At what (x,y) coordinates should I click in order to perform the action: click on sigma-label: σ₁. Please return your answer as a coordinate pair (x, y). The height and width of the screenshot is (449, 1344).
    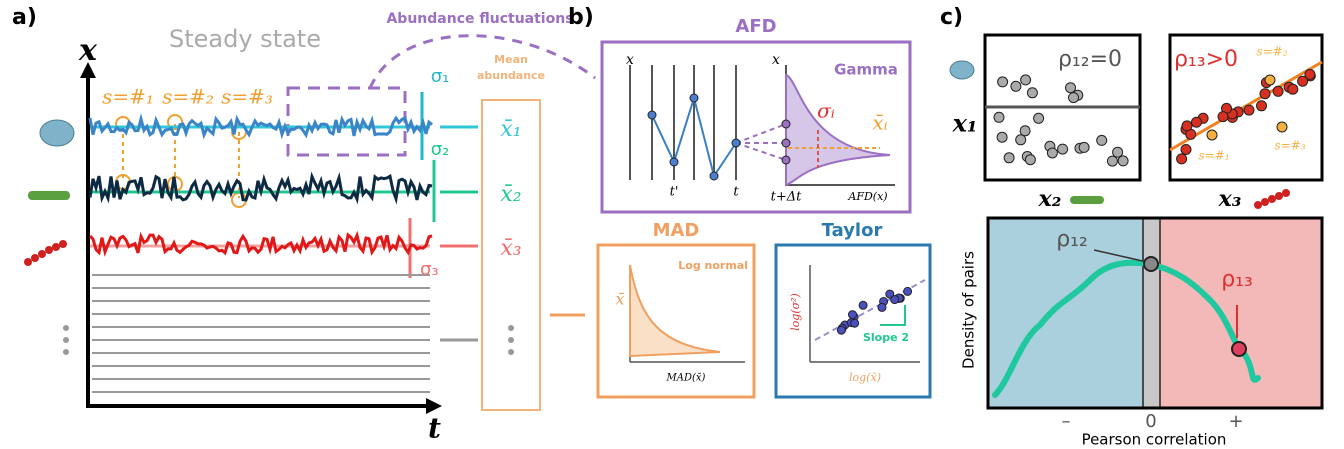
    Looking at the image, I should click on (440, 76).